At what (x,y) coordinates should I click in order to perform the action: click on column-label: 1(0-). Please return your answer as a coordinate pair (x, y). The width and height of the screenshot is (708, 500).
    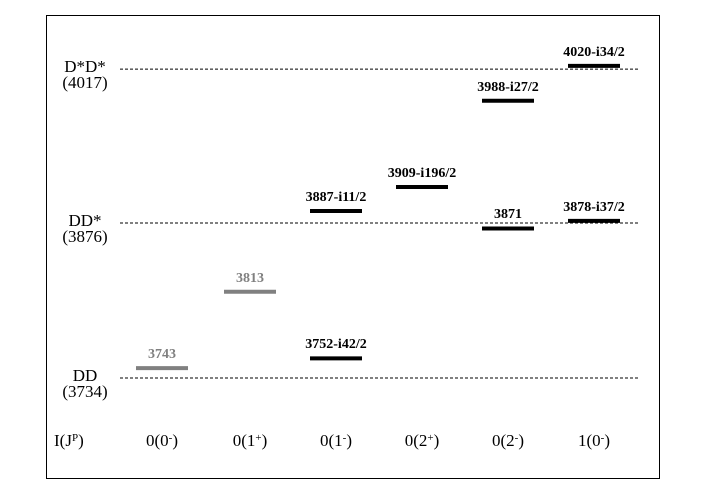
    Looking at the image, I should click on (594, 440).